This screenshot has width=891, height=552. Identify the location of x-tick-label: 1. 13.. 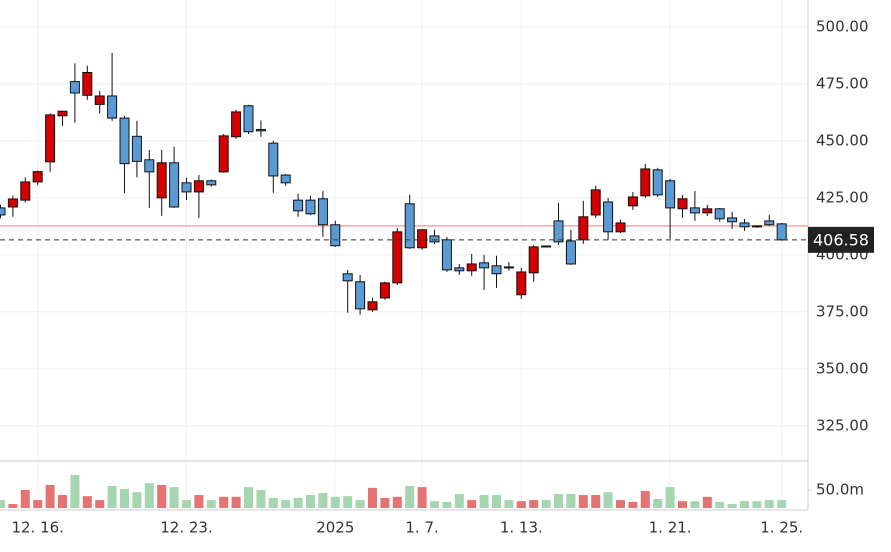
(521, 528).